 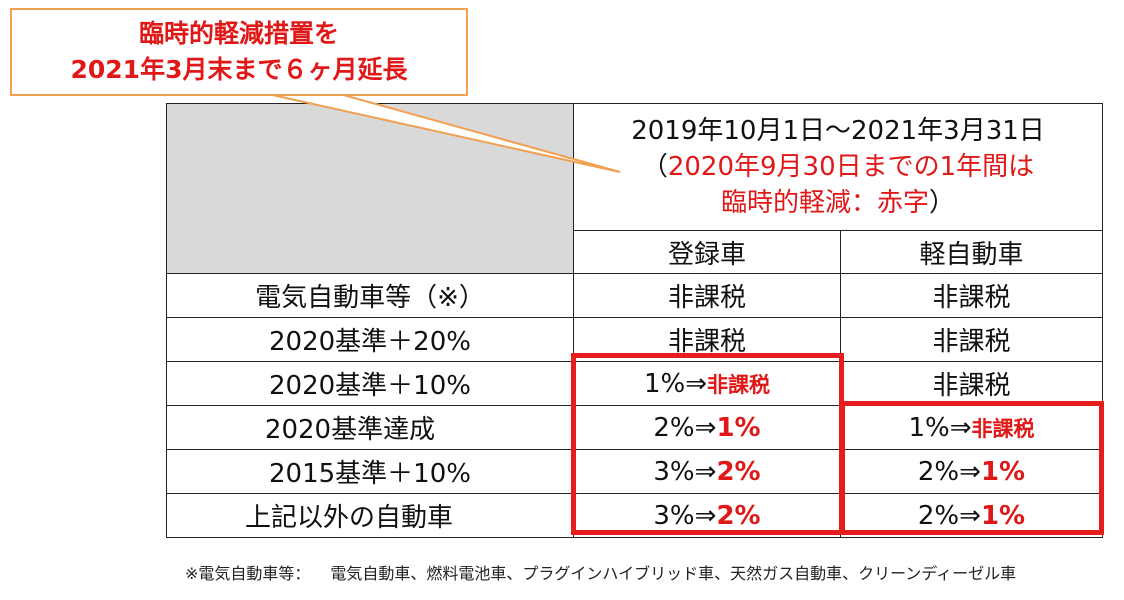 What do you see at coordinates (238, 33) in the screenshot?
I see `callout-line-1: 臨時的軽減措置を` at bounding box center [238, 33].